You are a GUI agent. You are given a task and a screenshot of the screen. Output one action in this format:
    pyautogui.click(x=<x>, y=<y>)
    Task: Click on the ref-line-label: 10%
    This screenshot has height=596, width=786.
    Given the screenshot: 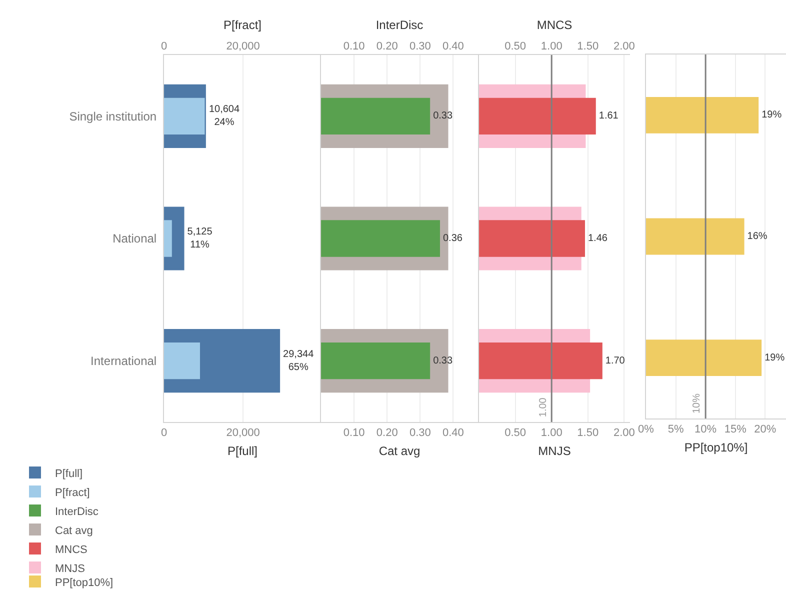 What is the action you would take?
    pyautogui.click(x=697, y=403)
    